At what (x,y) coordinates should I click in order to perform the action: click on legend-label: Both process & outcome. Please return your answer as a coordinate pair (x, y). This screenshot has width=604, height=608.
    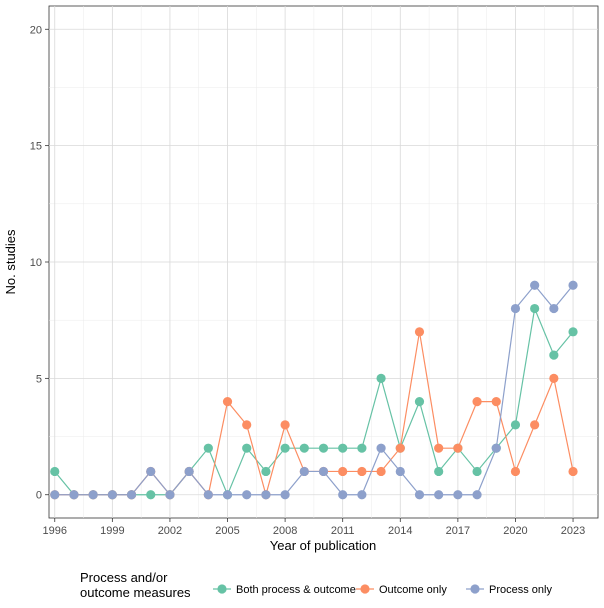
    Looking at the image, I should click on (296, 590).